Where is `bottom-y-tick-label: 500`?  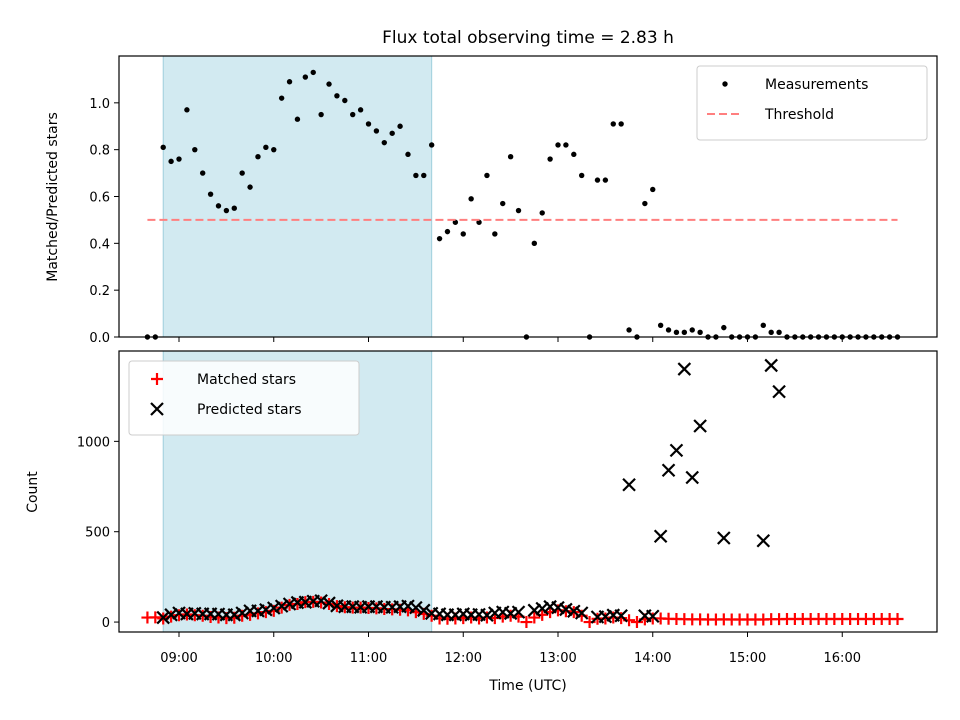 bottom-y-tick-label: 500 is located at coordinates (97, 533).